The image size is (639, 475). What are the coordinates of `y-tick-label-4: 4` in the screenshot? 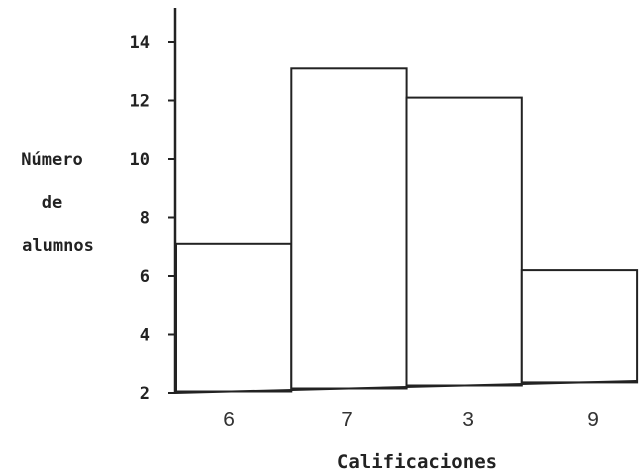 It's located at (145, 336).